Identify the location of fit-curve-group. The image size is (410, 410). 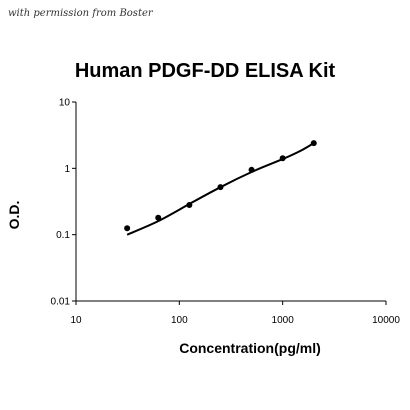
(220, 189).